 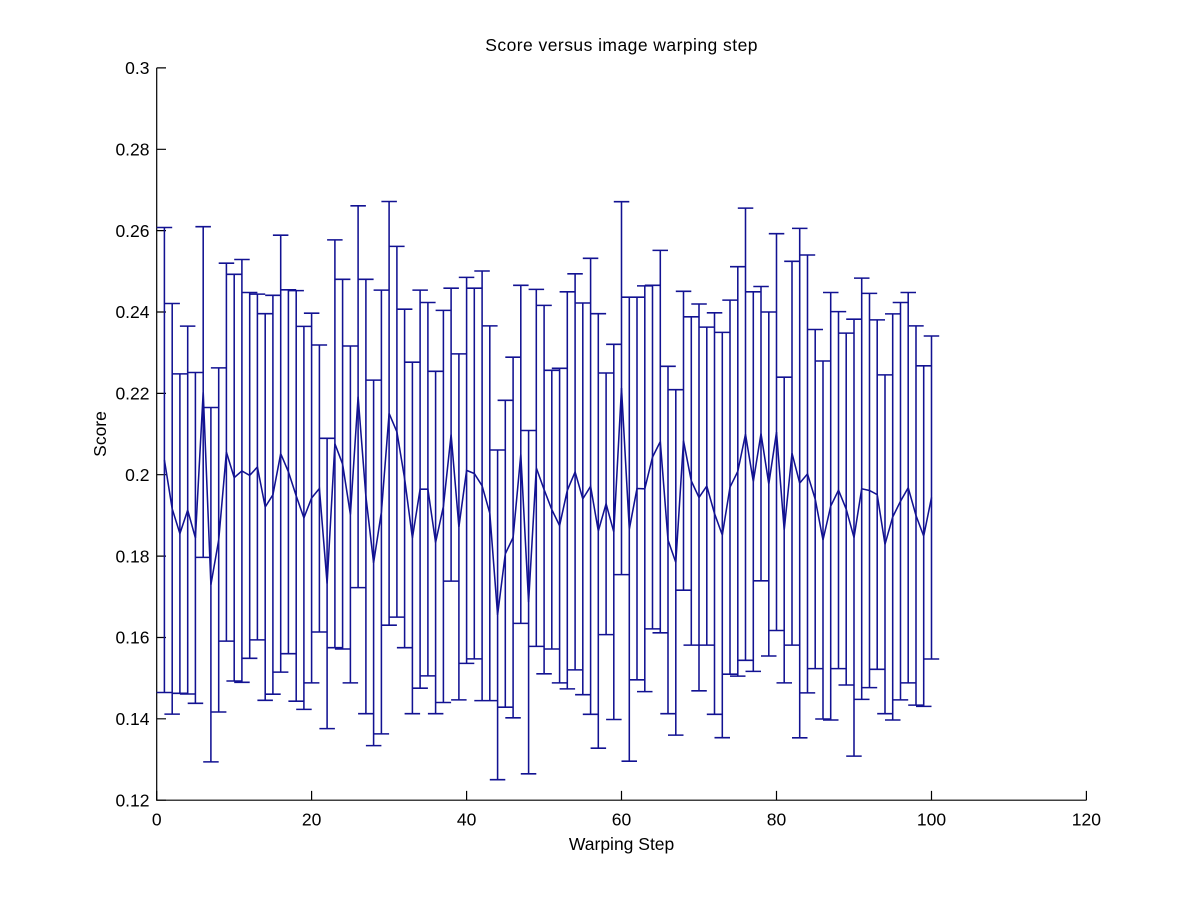 I want to click on svg-text: 0.14, so click(x=132, y=719).